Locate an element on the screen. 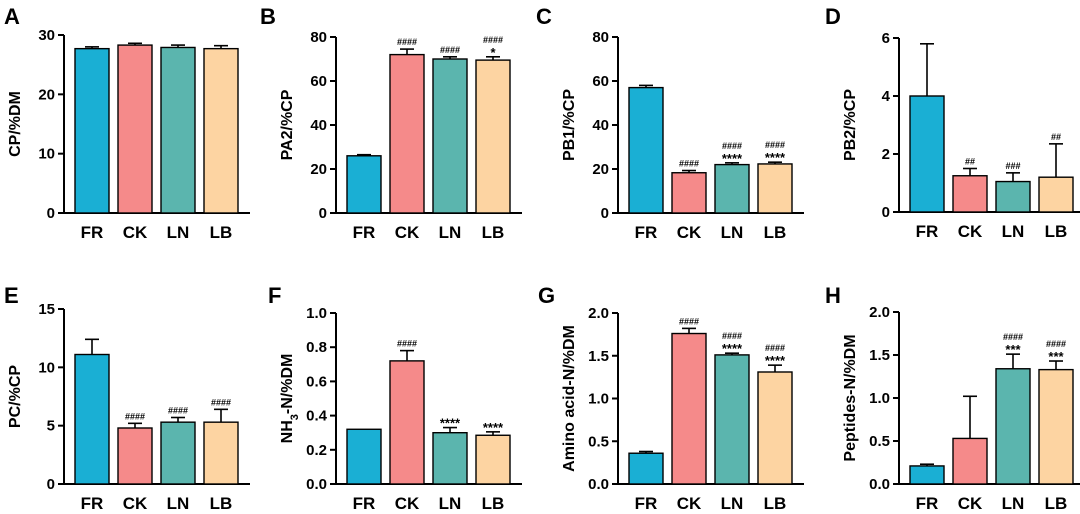 The height and width of the screenshot is (514, 1080). y-tick-label: 15 is located at coordinates (46, 309).